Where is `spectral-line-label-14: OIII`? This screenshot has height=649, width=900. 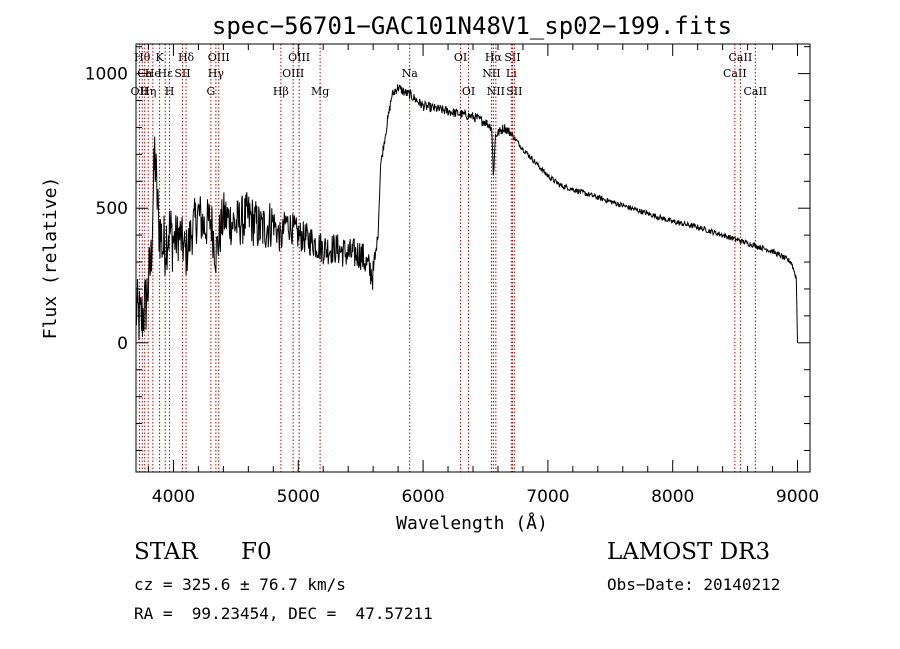
spectral-line-label-14: OIII is located at coordinates (293, 73).